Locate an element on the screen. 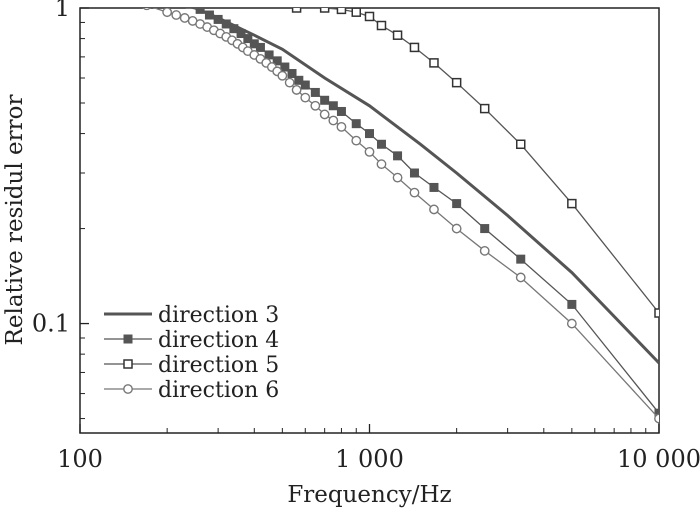  y-axis-label: Relative residul error is located at coordinates (15, 220).